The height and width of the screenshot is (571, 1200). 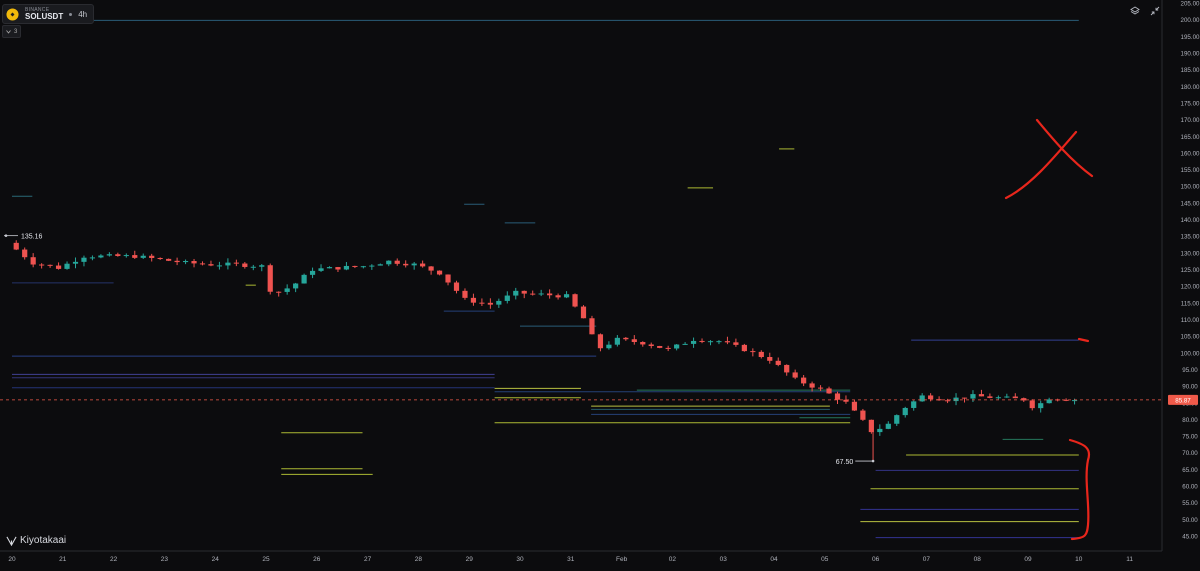 What do you see at coordinates (1155, 11) in the screenshot?
I see `collapse-arrows-icon` at bounding box center [1155, 11].